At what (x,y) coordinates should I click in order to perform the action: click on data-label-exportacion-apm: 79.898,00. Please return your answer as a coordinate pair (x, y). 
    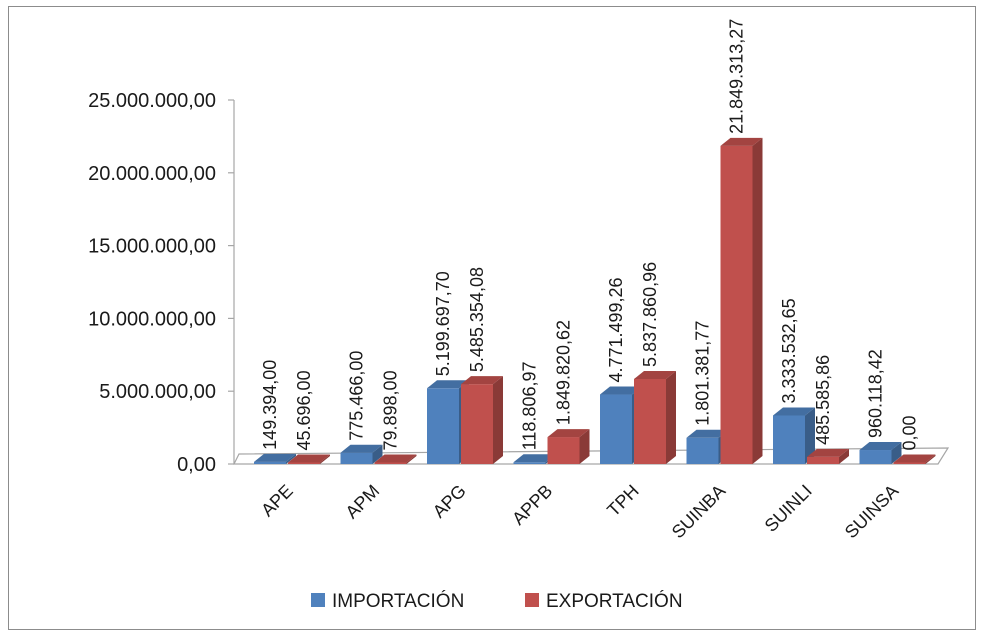
    Looking at the image, I should click on (391, 410).